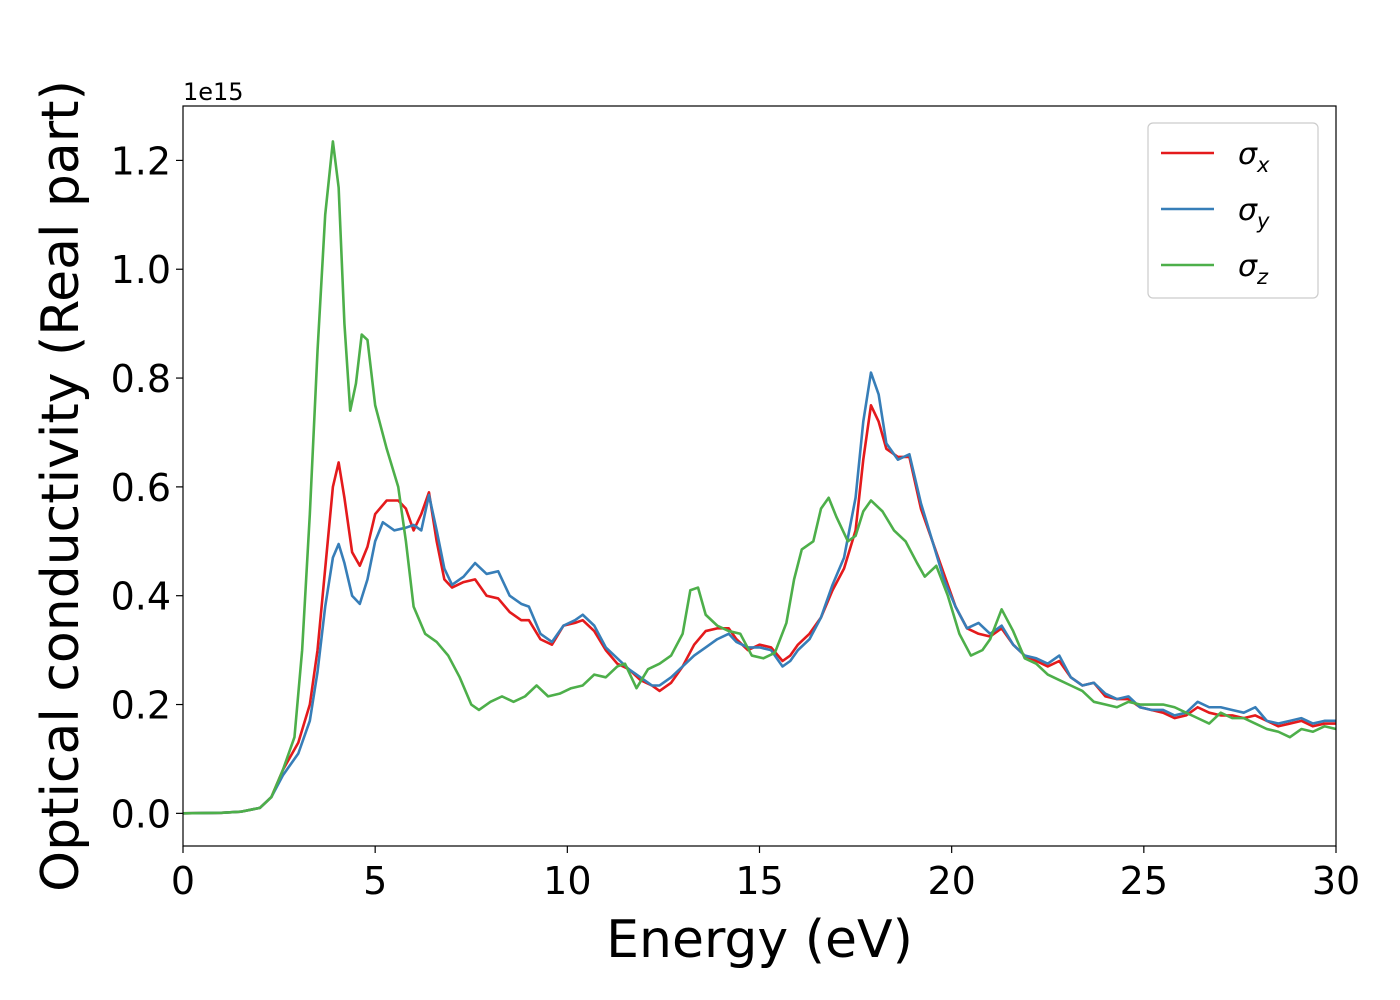  What do you see at coordinates (567, 881) in the screenshot?
I see `x-tick-label: 10` at bounding box center [567, 881].